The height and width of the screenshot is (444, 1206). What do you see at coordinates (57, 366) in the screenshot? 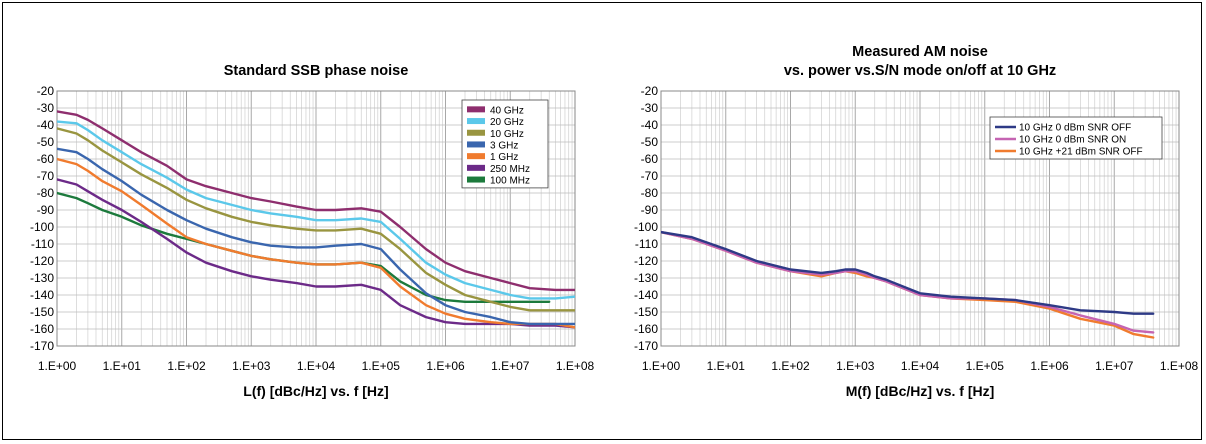
I see `chart1-x-tick-label: 1.E+00` at bounding box center [57, 366].